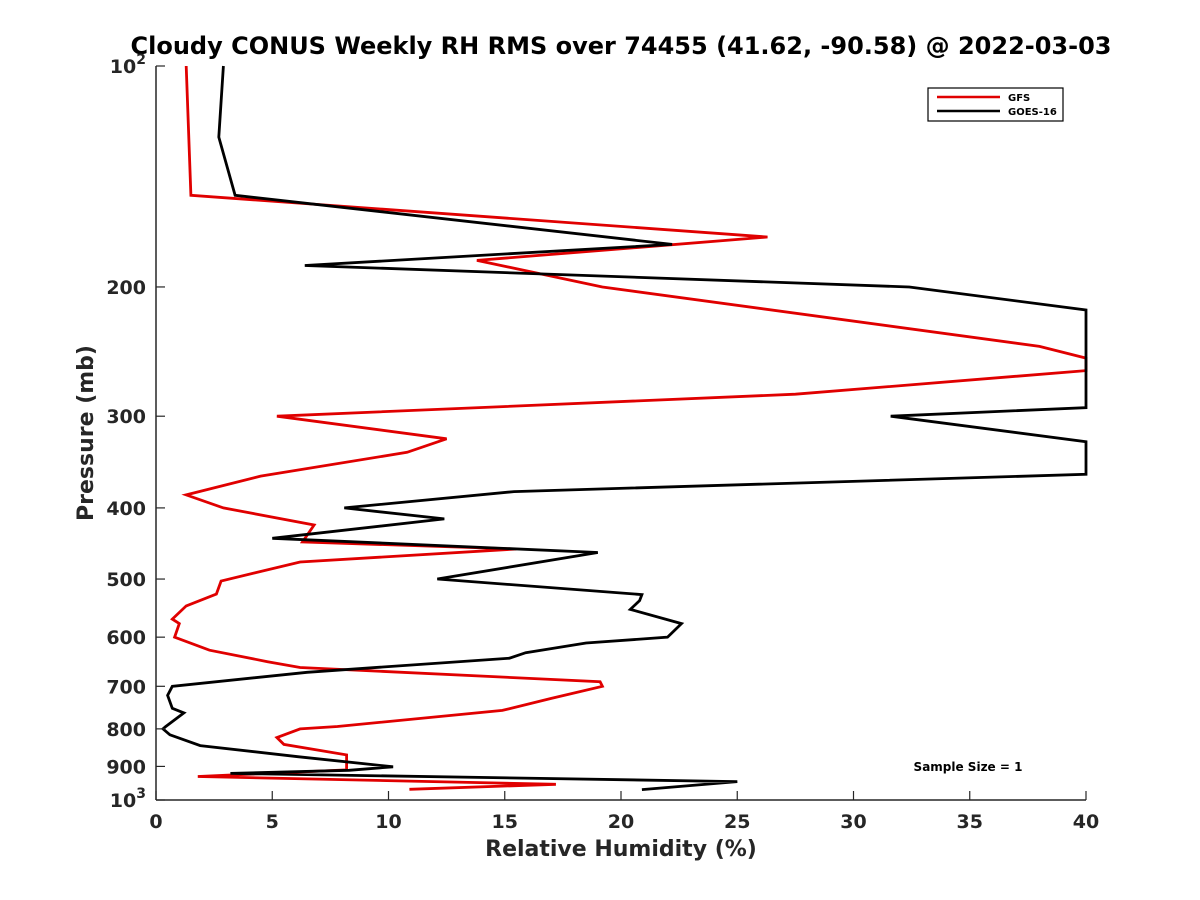 The image size is (1200, 900). What do you see at coordinates (1086, 822) in the screenshot?
I see `x-tick-label: 40` at bounding box center [1086, 822].